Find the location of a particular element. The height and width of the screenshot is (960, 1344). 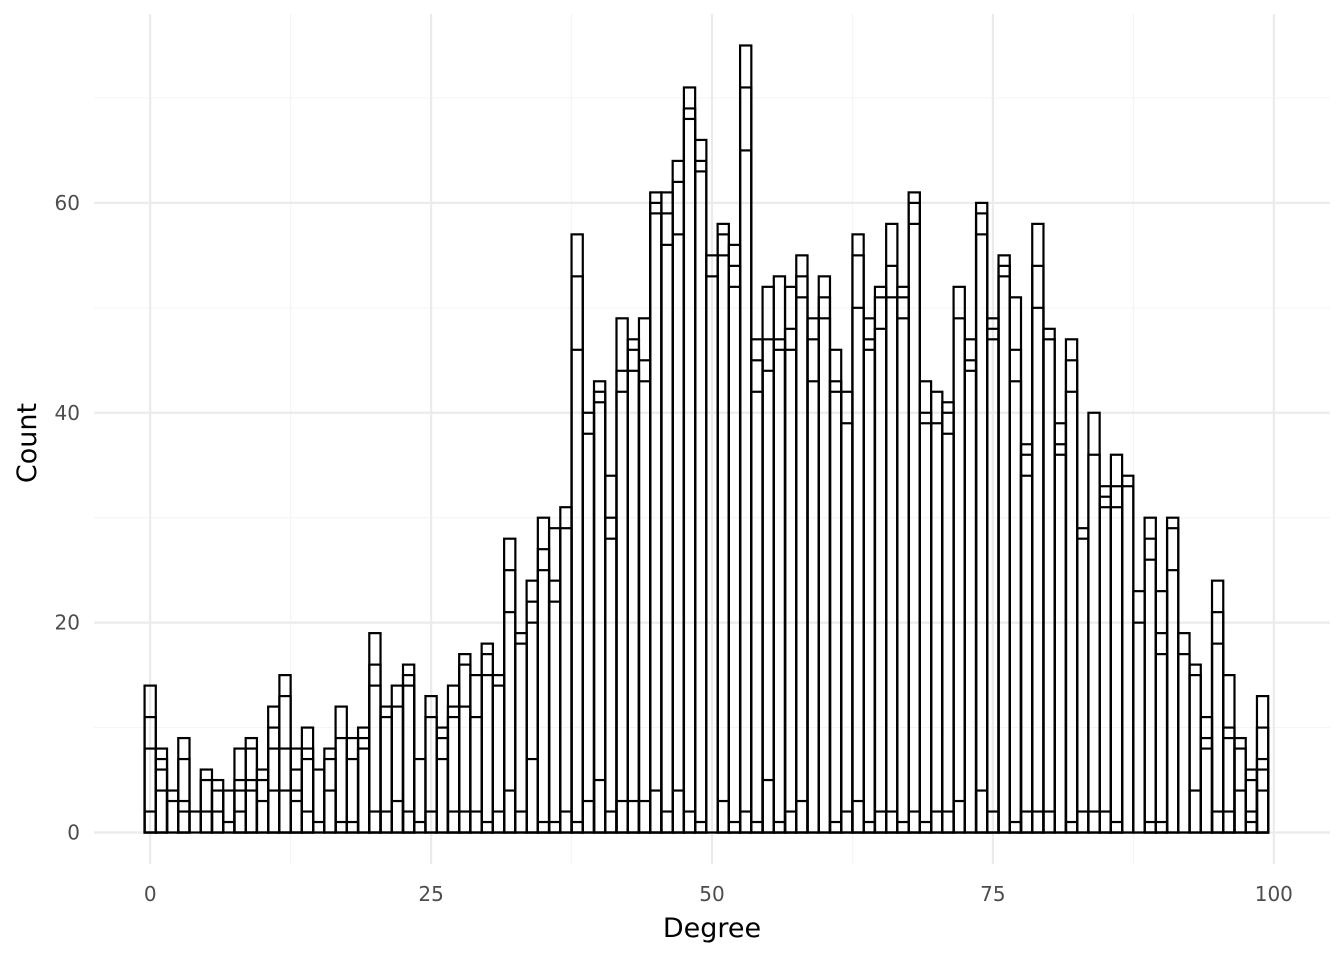

y-axis-title: Count is located at coordinates (27, 443).